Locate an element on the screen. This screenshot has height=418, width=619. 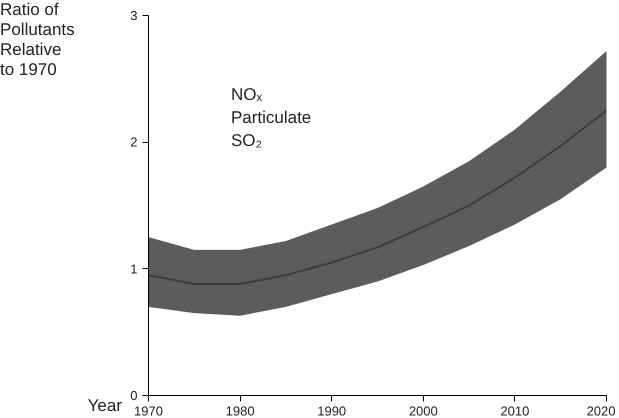
x-tick-label: 2000 is located at coordinates (423, 411).